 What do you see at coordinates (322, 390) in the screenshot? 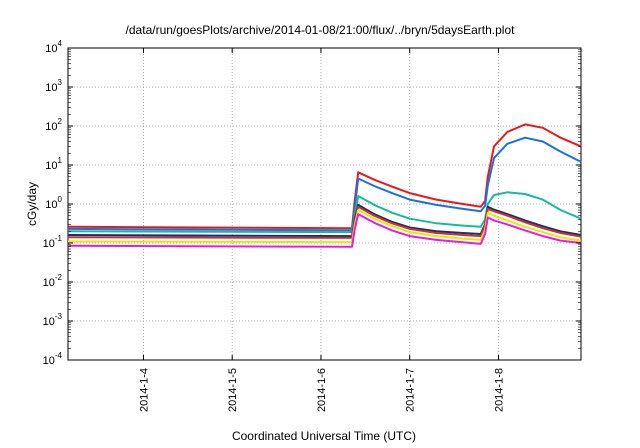
I see `x-tick-label: 2014-1-6` at bounding box center [322, 390].